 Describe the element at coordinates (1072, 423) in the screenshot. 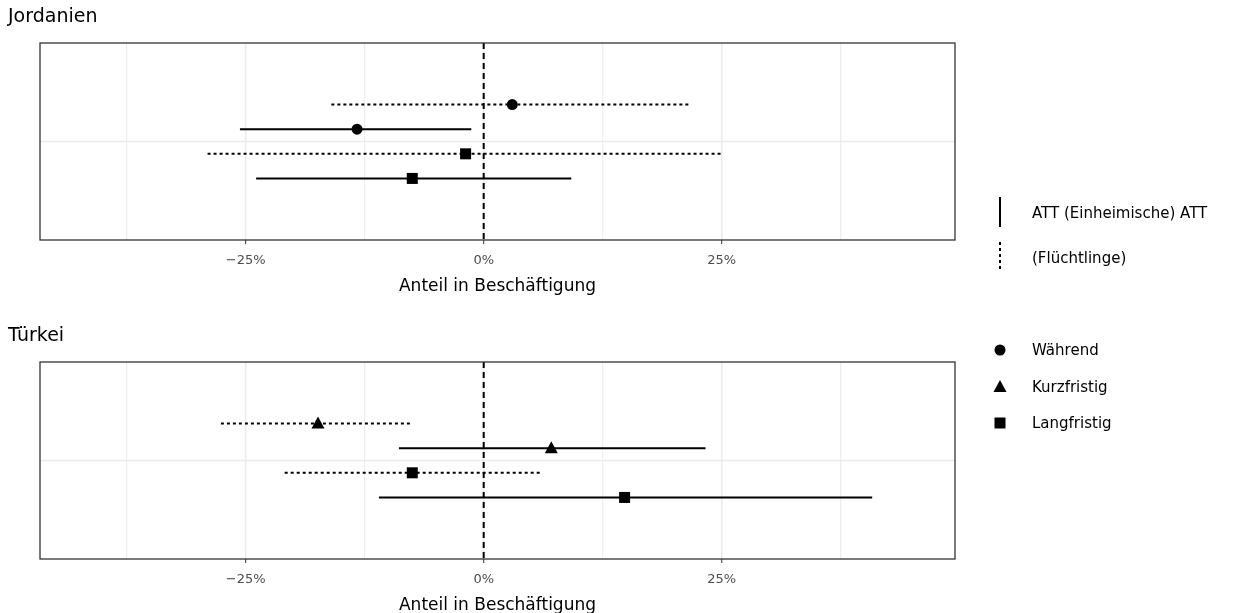

I see `text: Langfristig` at that location.